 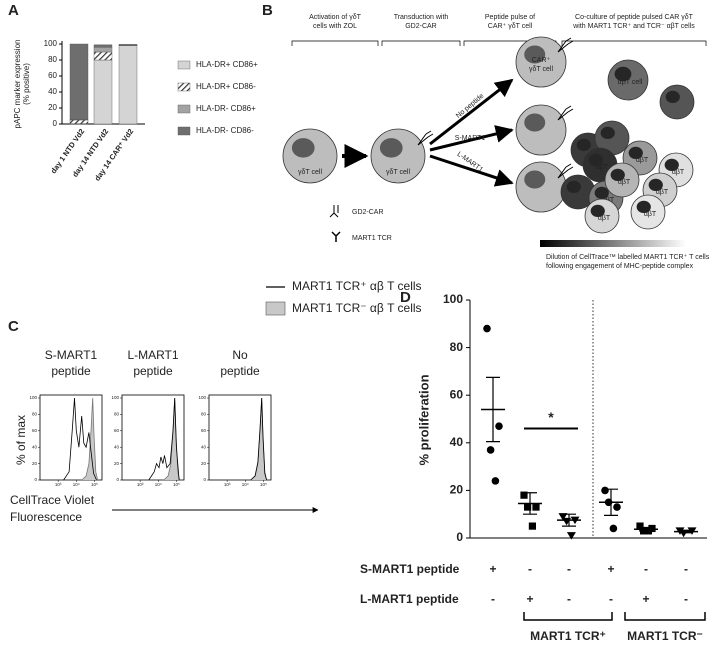 What do you see at coordinates (336, 236) in the screenshot?
I see `legend-icon` at bounding box center [336, 236].